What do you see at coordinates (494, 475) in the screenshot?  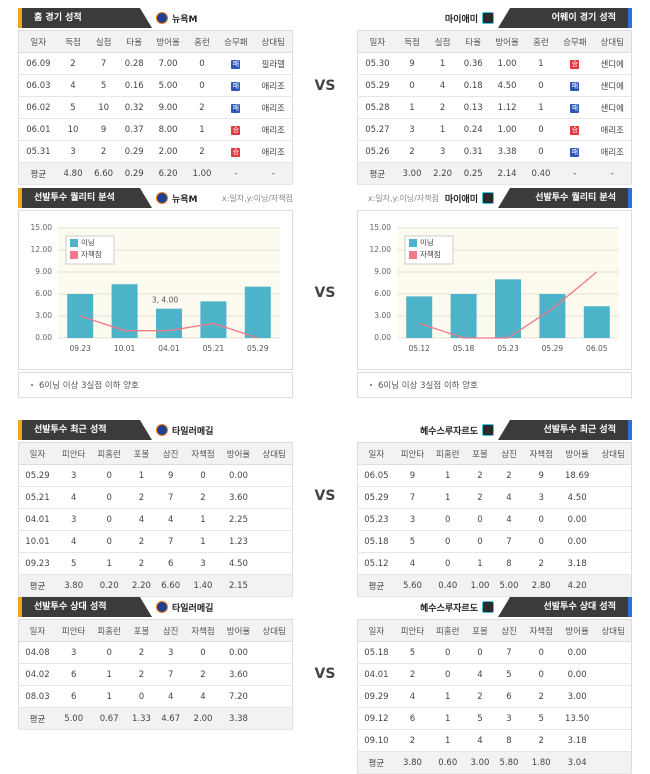 I see `data-row: 06.05 9 1 2 2 9 18.69` at bounding box center [494, 475].